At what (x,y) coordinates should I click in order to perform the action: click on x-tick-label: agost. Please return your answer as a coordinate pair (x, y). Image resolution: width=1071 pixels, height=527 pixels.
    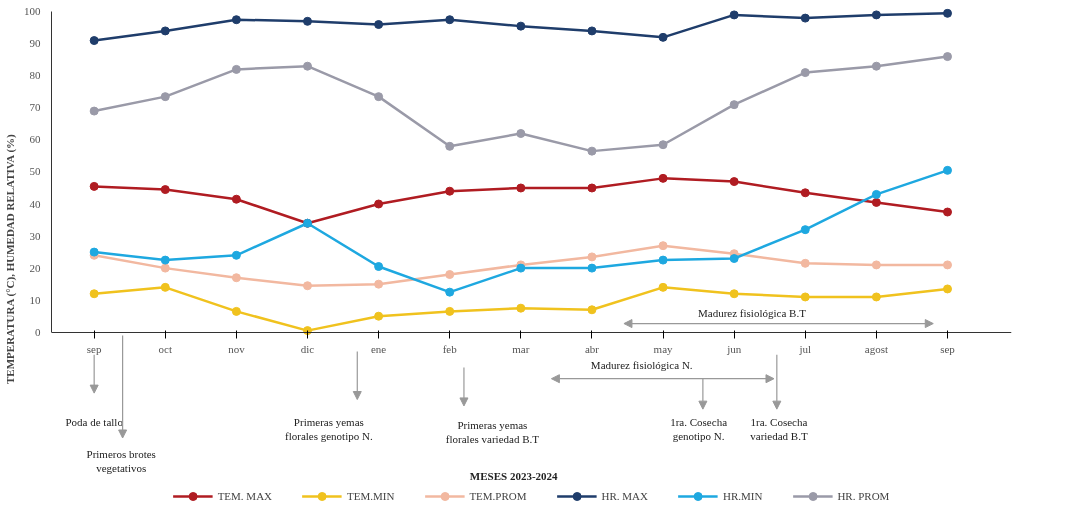
    Looking at the image, I should click on (876, 349).